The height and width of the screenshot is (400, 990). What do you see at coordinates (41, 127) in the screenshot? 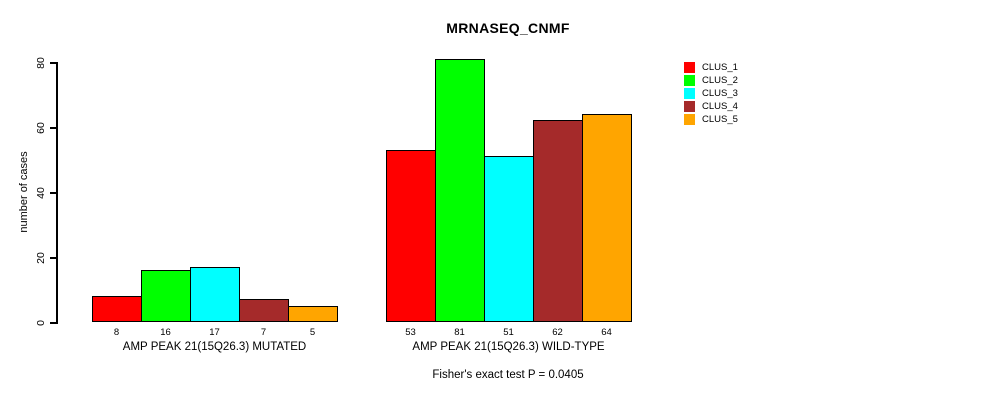
I see `y-tick-label: 60` at bounding box center [41, 127].